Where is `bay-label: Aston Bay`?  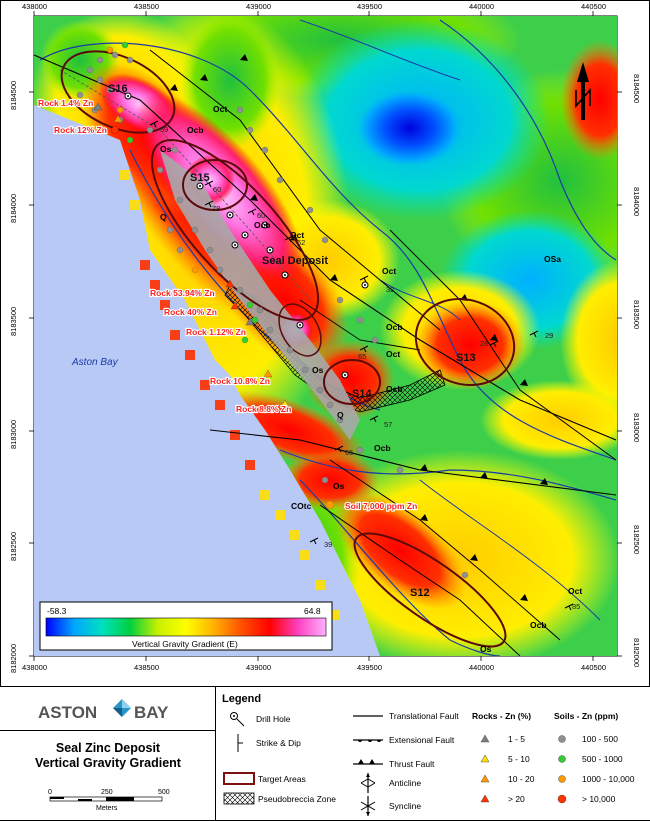
bay-label: Aston Bay is located at coordinates (95, 362).